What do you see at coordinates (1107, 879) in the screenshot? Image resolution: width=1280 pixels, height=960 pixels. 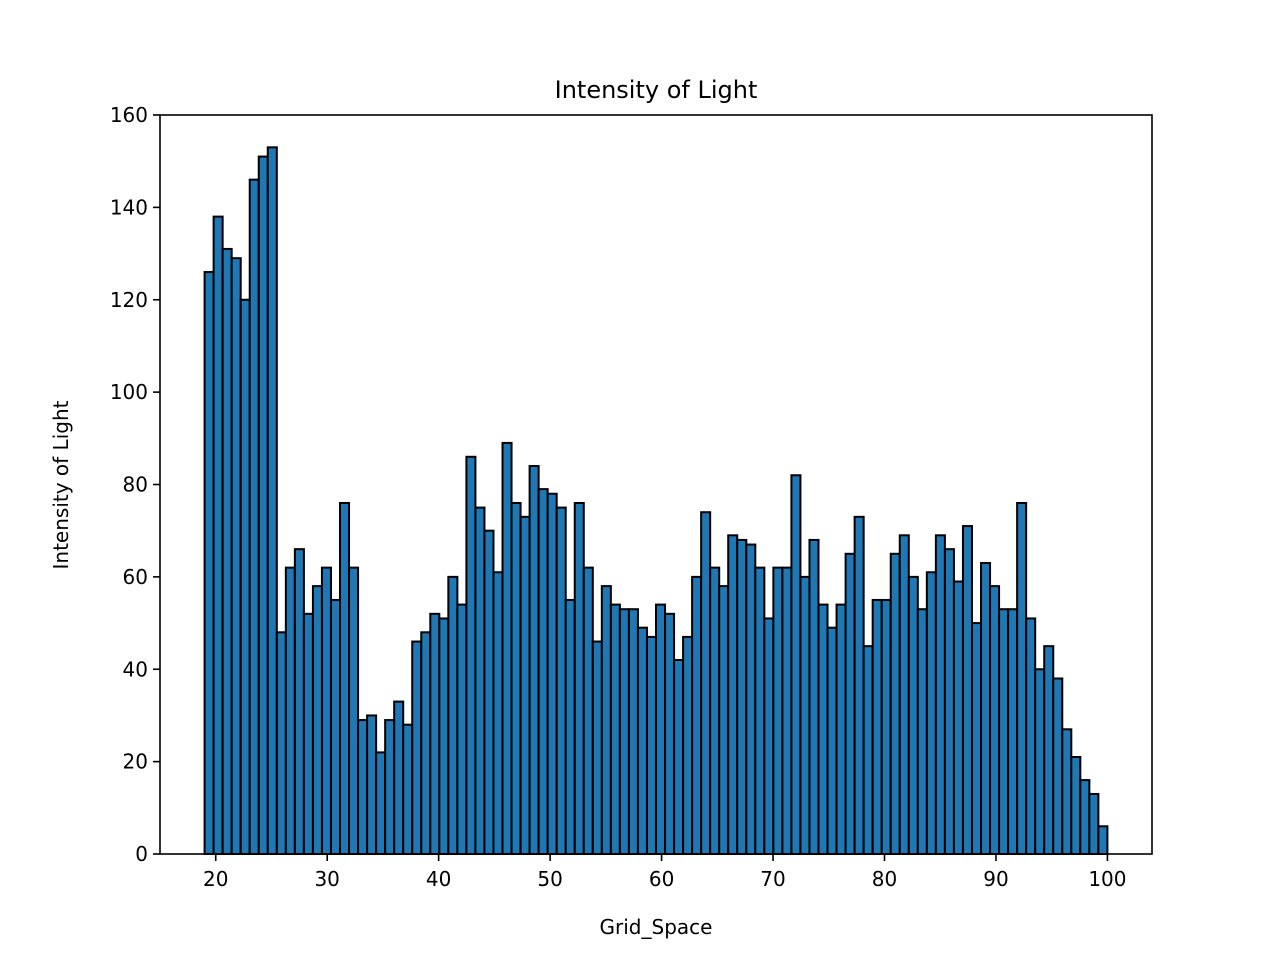 I see `x-tick-label: 100` at bounding box center [1107, 879].